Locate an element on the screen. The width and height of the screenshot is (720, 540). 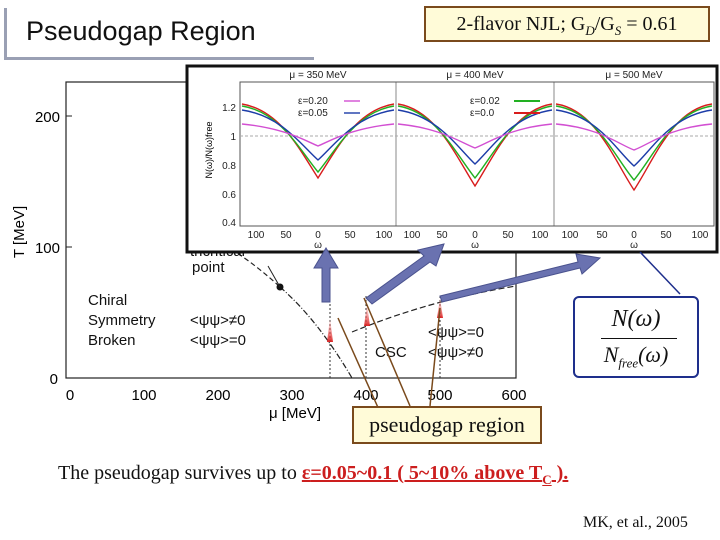
summary-sub: C is located at coordinates (547, 479).